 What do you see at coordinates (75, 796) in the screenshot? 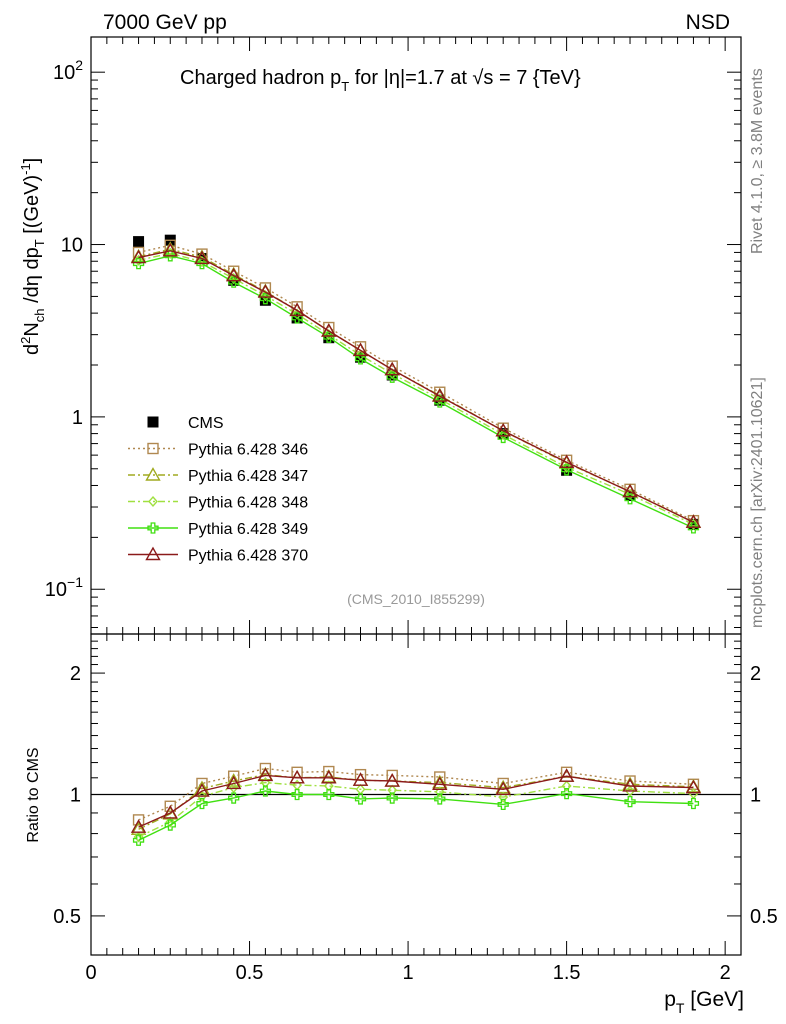
I see `y-tick-label: 1` at bounding box center [75, 796].